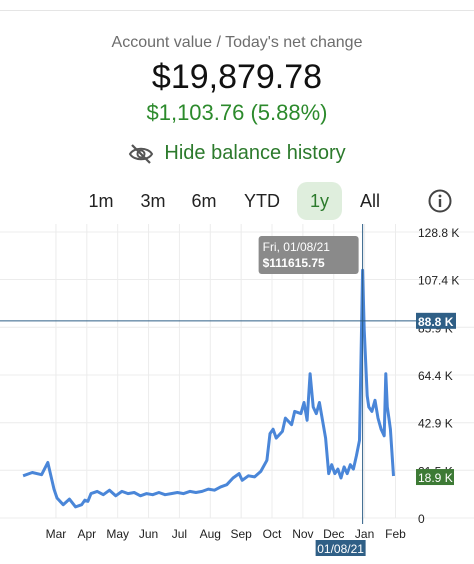 Image resolution: width=474 pixels, height=564 pixels. I want to click on x-tick-label: Jan, so click(364, 534).